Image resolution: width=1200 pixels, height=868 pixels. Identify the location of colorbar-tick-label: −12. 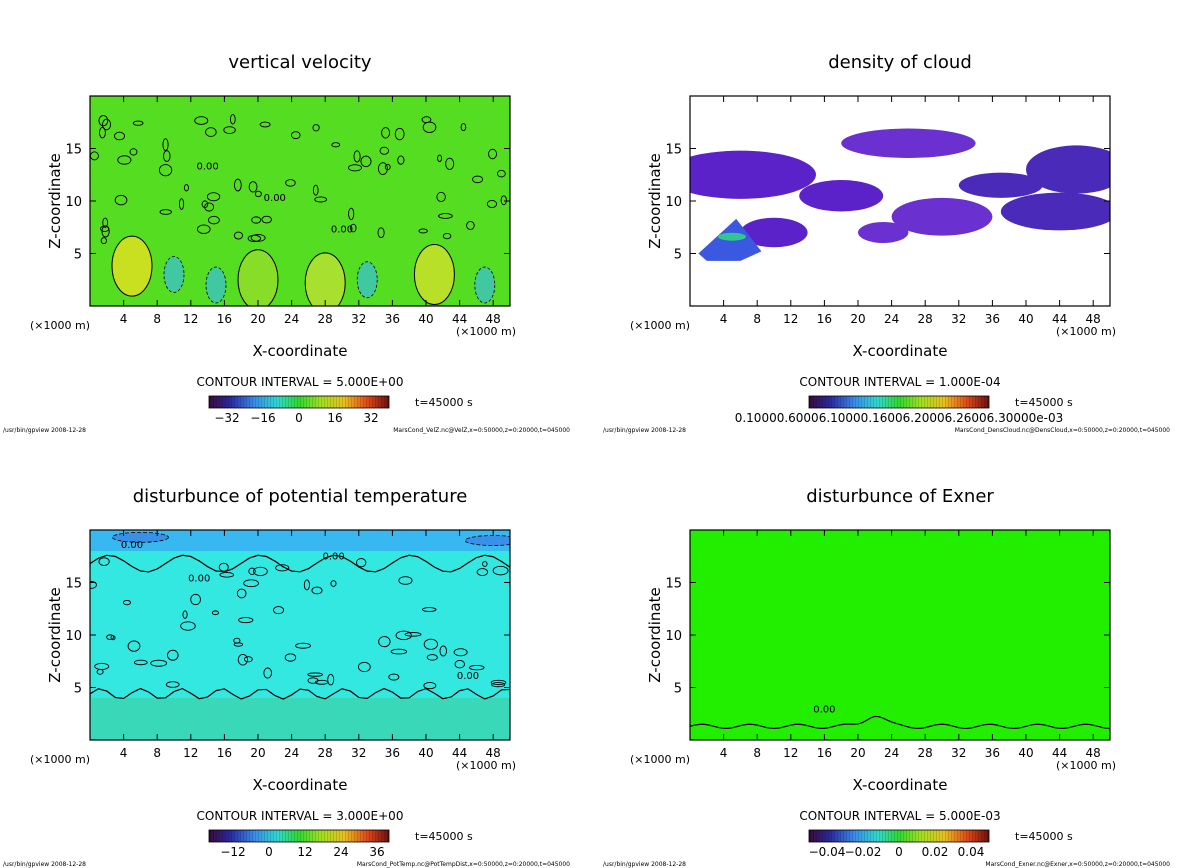
(232, 852).